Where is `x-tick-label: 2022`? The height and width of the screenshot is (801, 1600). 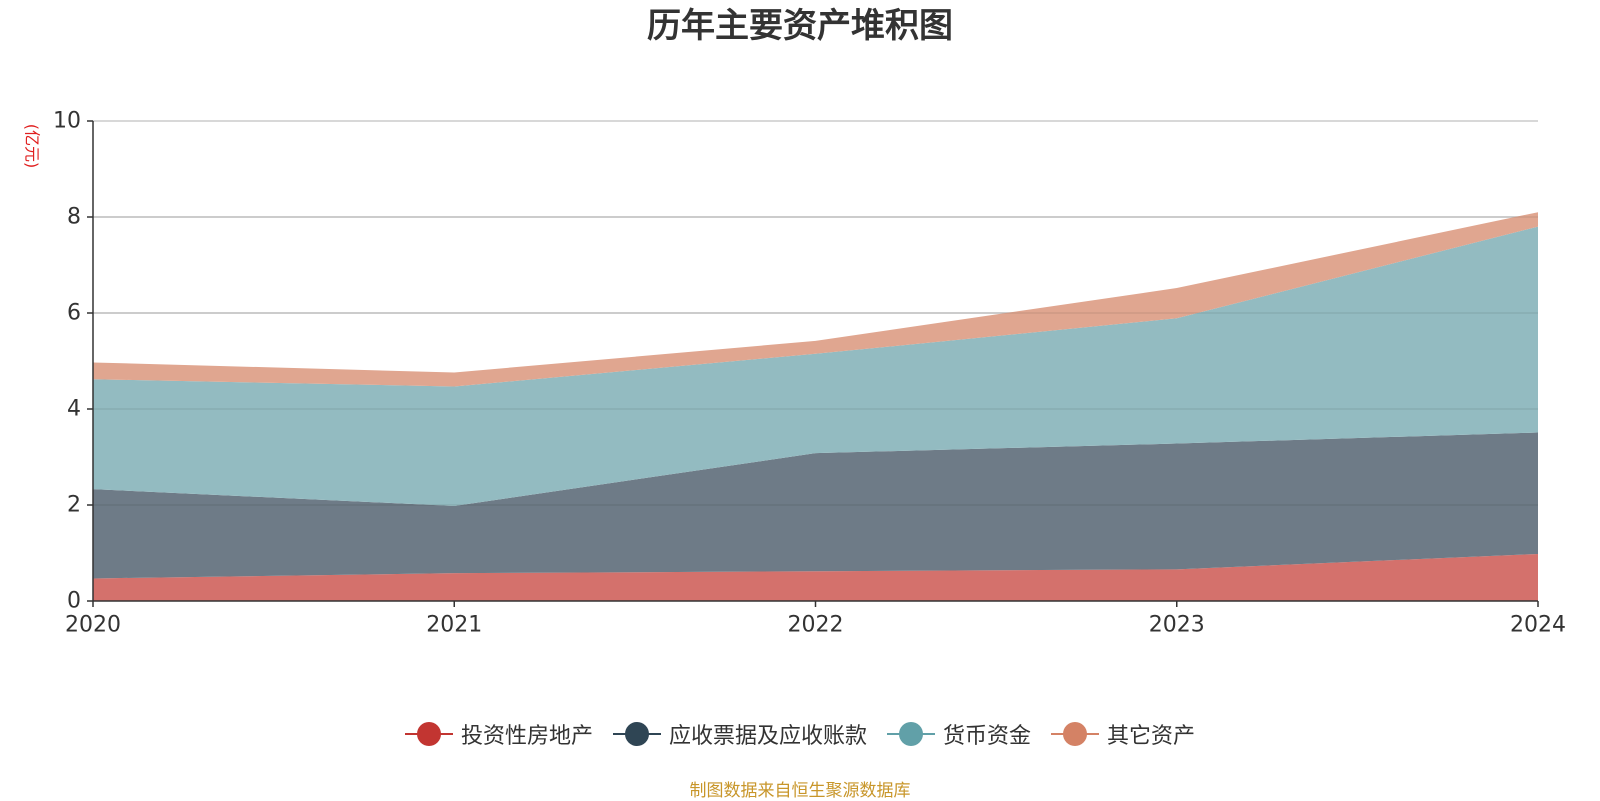
x-tick-label: 2022 is located at coordinates (816, 625).